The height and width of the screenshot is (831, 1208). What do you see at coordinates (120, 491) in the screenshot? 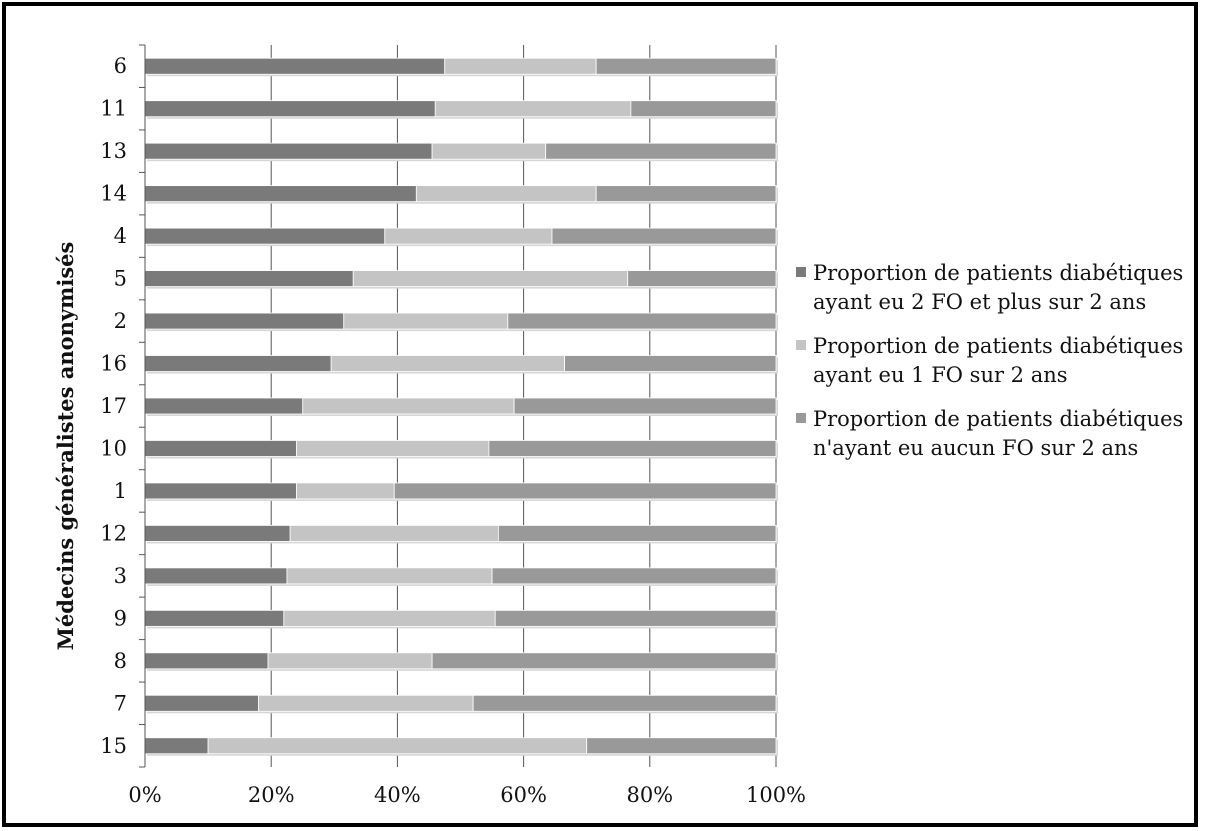
I see `y-tick-label: 1` at bounding box center [120, 491].